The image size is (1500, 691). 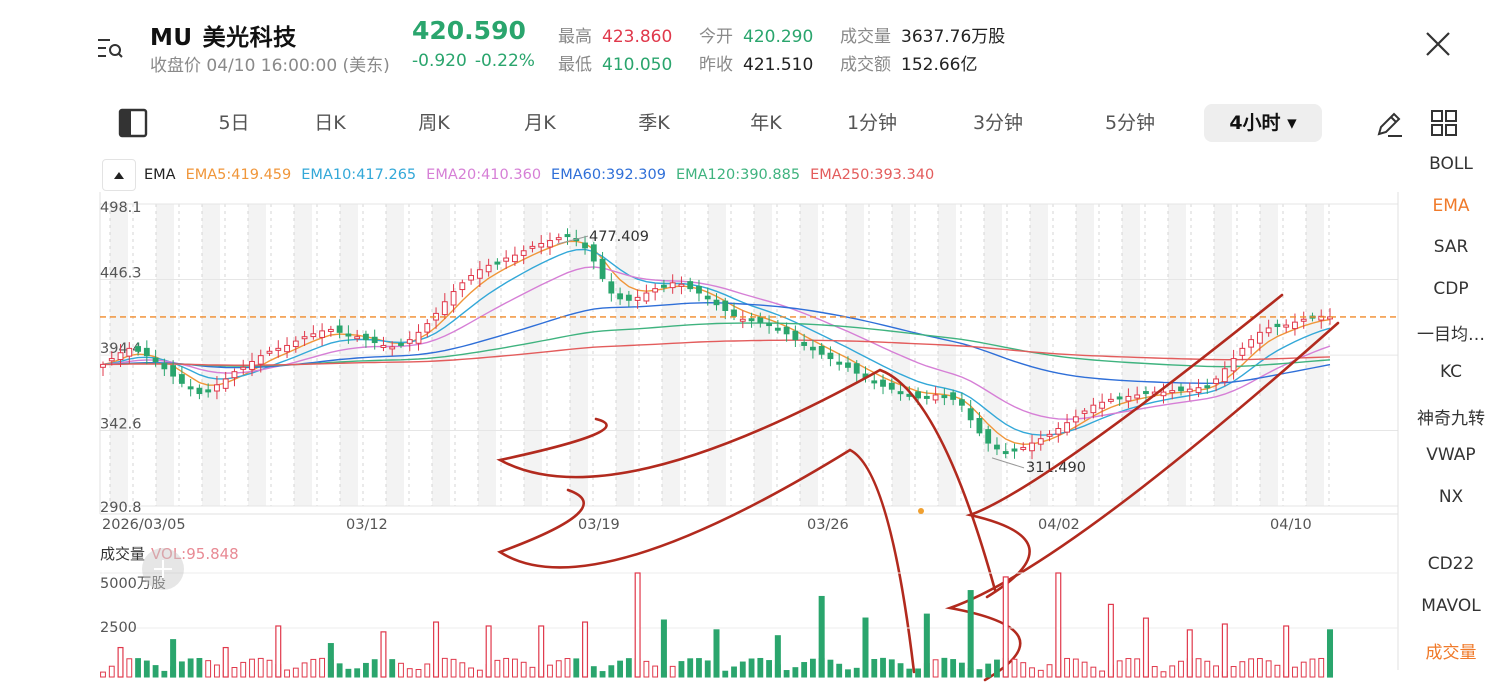 I want to click on x-tick-label: 2026/03/05, so click(x=144, y=525).